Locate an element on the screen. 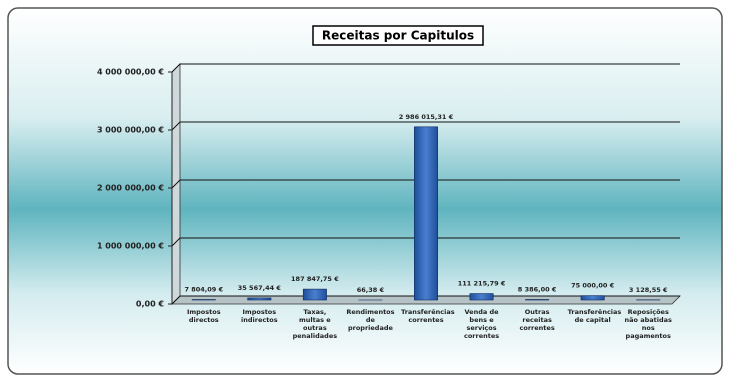 The image size is (729, 381). value-label: 2 986 015,31 € is located at coordinates (426, 117).